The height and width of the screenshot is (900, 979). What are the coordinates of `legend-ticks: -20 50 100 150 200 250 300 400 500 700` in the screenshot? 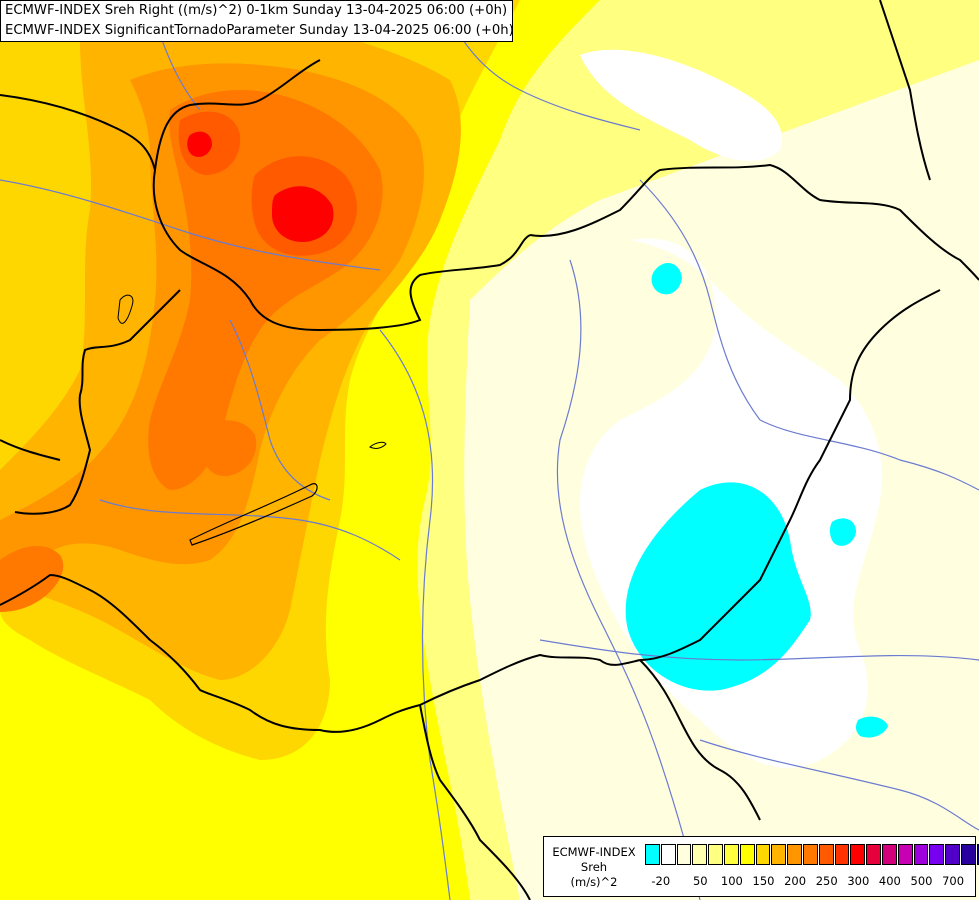 It's located at (807, 882).